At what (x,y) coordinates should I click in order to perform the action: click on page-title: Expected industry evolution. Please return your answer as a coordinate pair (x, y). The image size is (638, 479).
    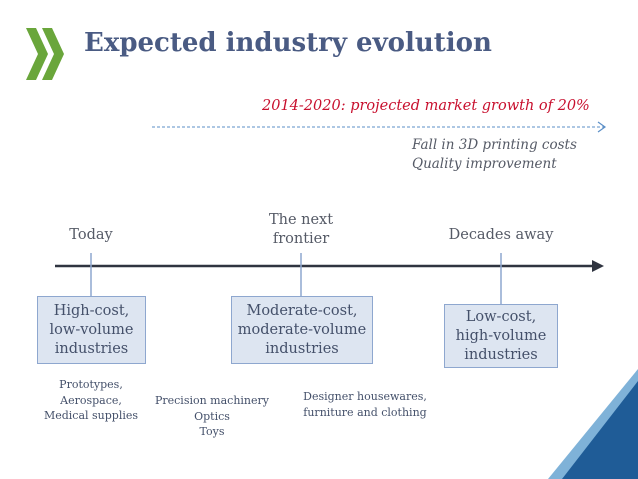
    Looking at the image, I should click on (288, 43).